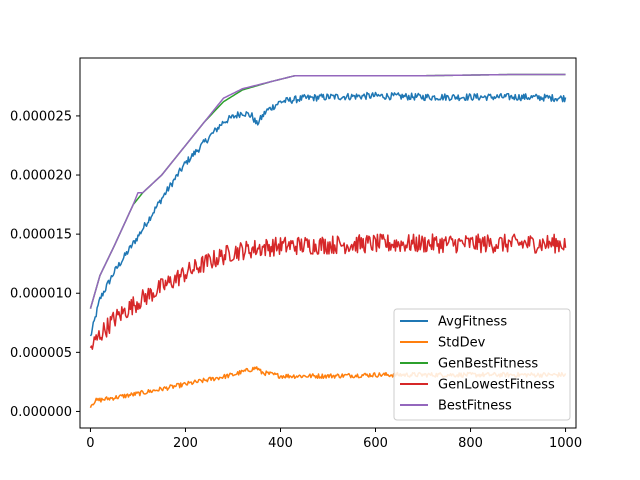 The image size is (640, 480). I want to click on x-tick-label: 400, so click(280, 443).